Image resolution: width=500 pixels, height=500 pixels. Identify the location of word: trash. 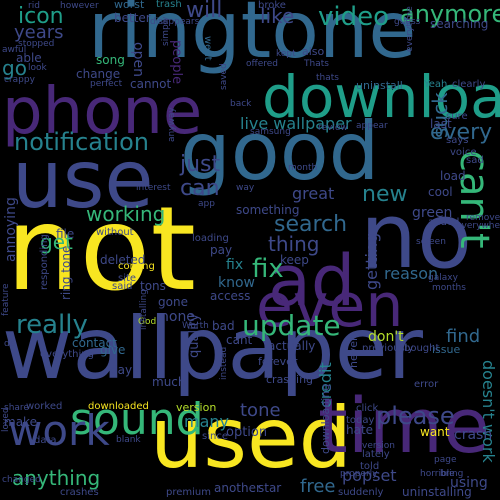
(169, 5).